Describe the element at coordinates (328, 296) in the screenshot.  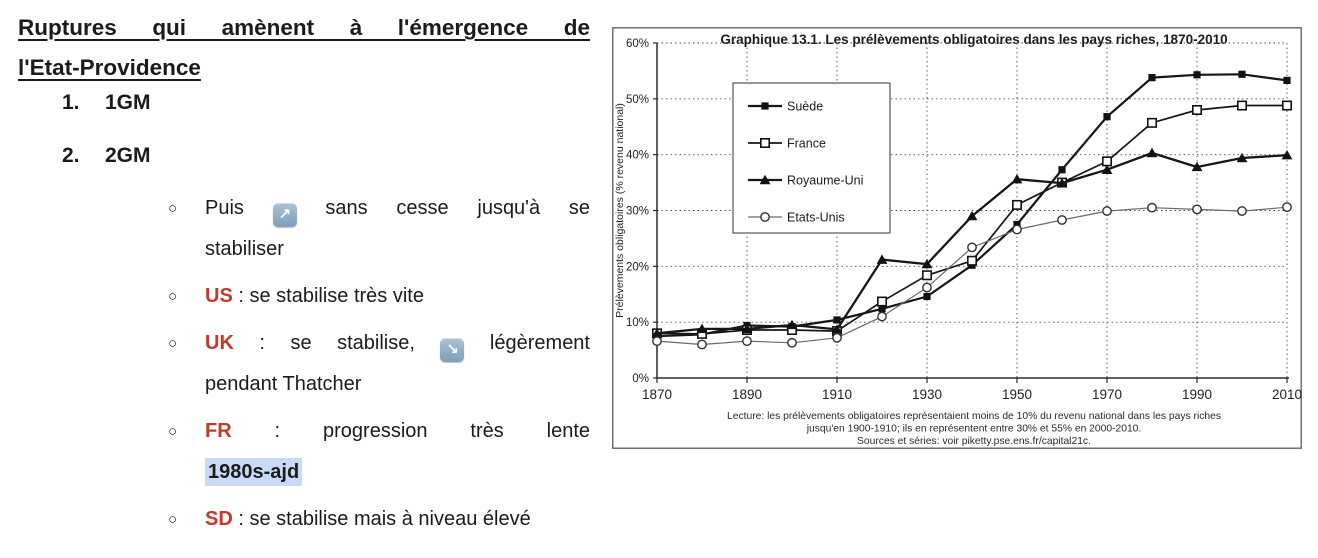
I see `bullet-text: : se stabilise très vite` at that location.